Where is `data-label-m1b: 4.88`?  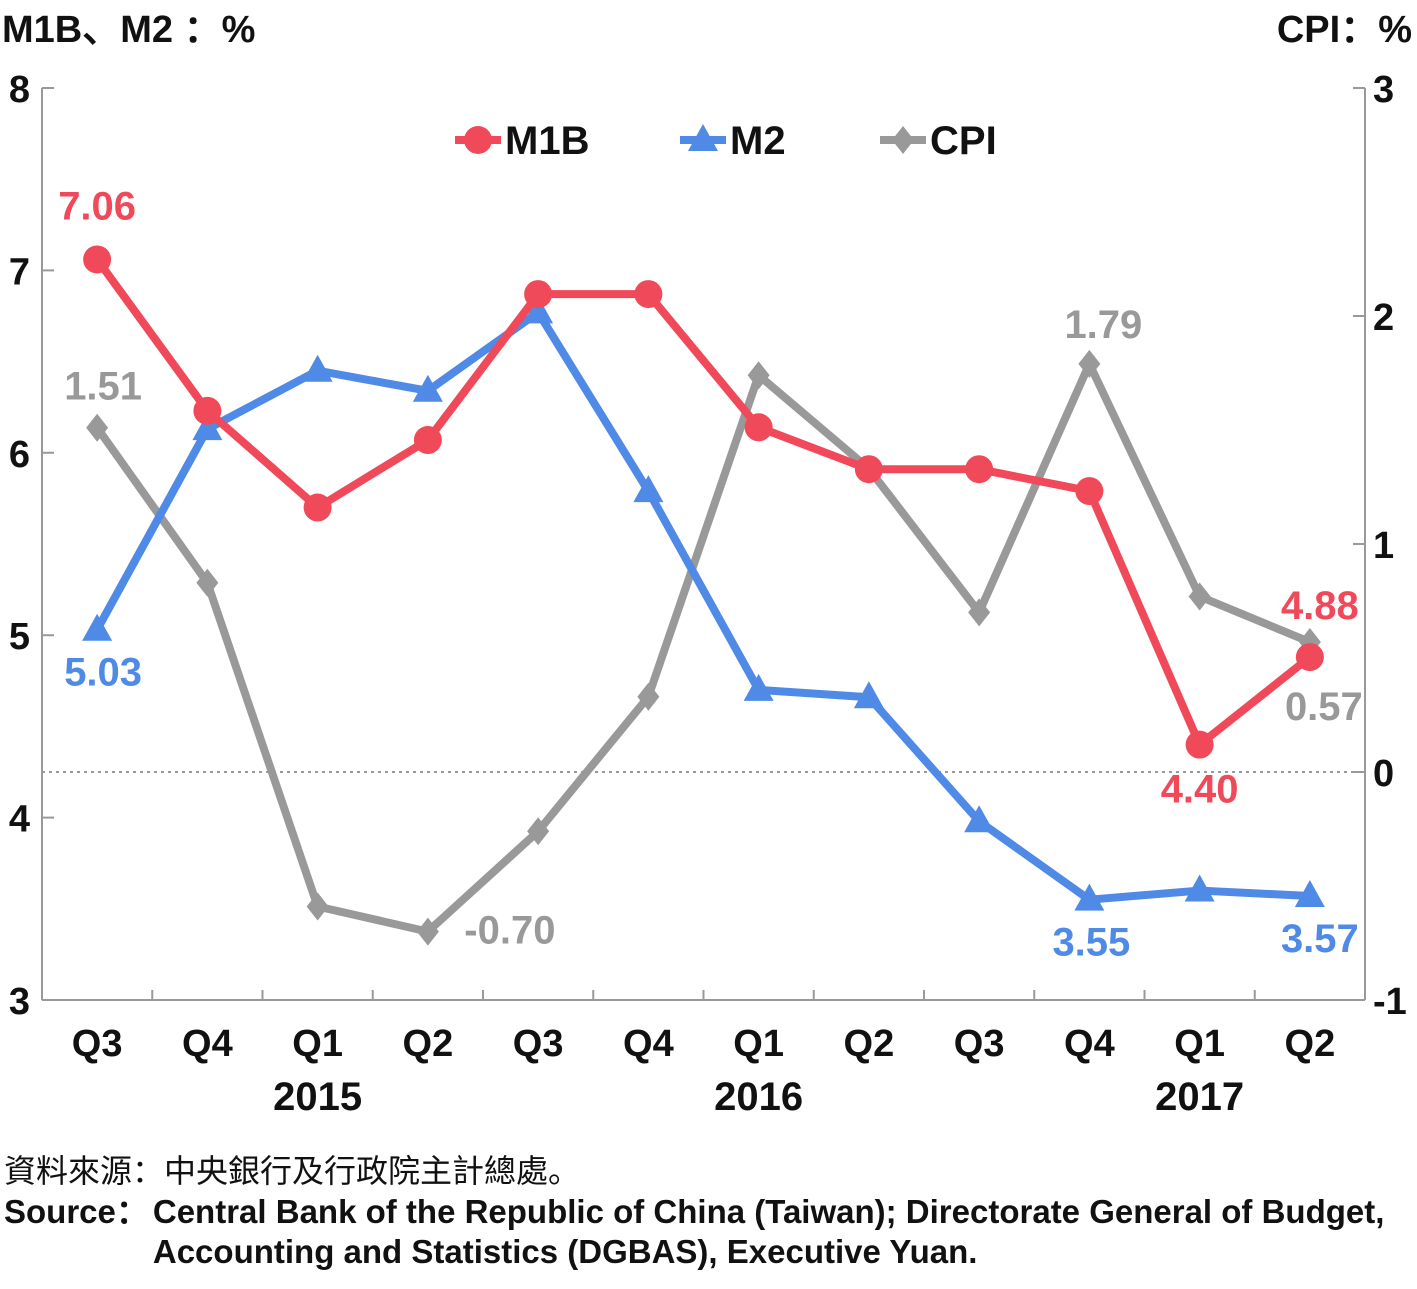
data-label-m1b: 4.88 is located at coordinates (1320, 606).